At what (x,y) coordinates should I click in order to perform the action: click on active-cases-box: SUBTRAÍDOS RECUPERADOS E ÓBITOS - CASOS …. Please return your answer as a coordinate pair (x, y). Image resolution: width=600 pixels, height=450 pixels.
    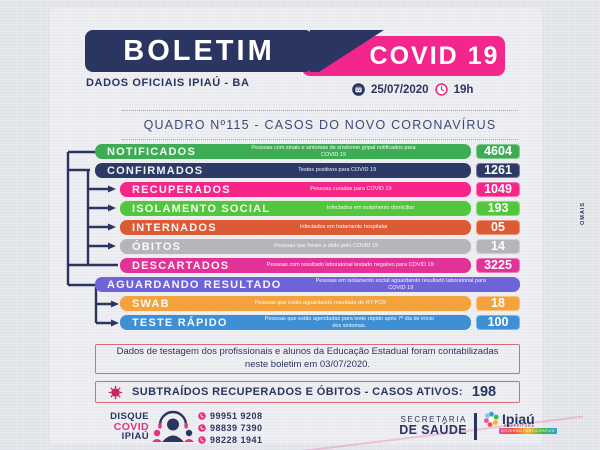
    Looking at the image, I should click on (307, 392).